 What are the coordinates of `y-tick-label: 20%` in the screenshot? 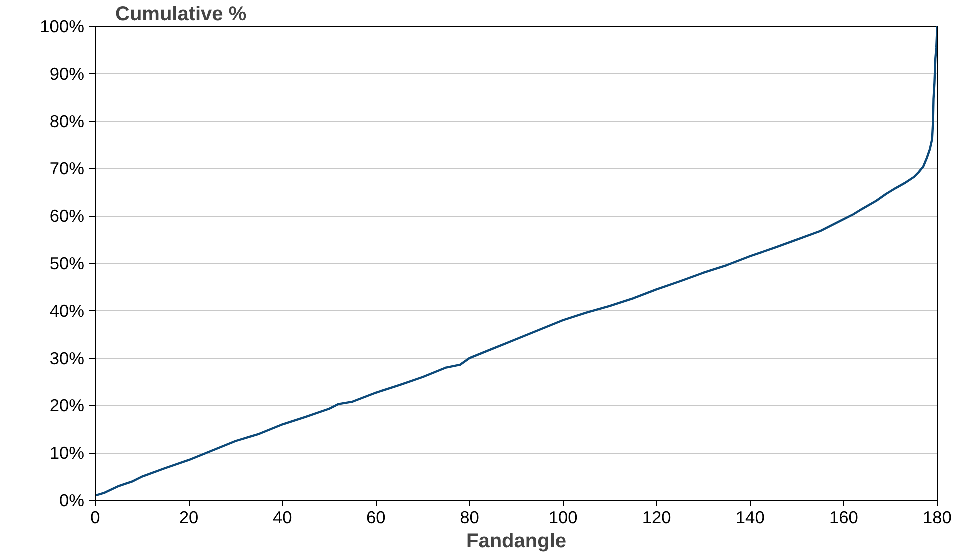 It's located at (67, 406).